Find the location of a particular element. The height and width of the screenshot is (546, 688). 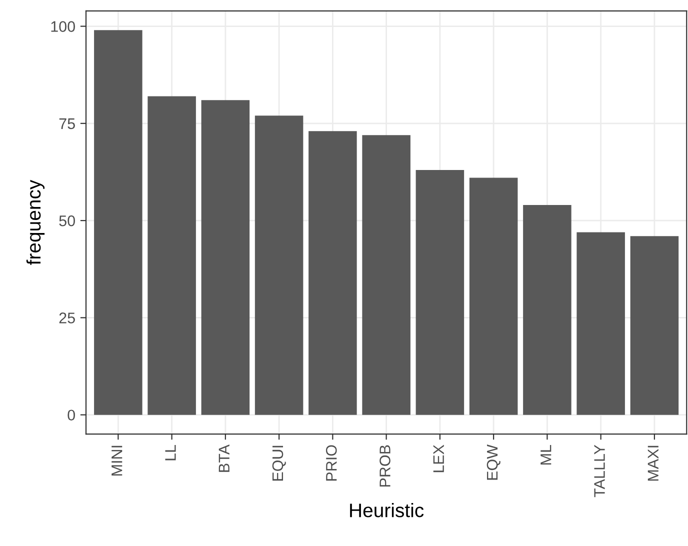

x-tick-label: MINI is located at coordinates (117, 461).